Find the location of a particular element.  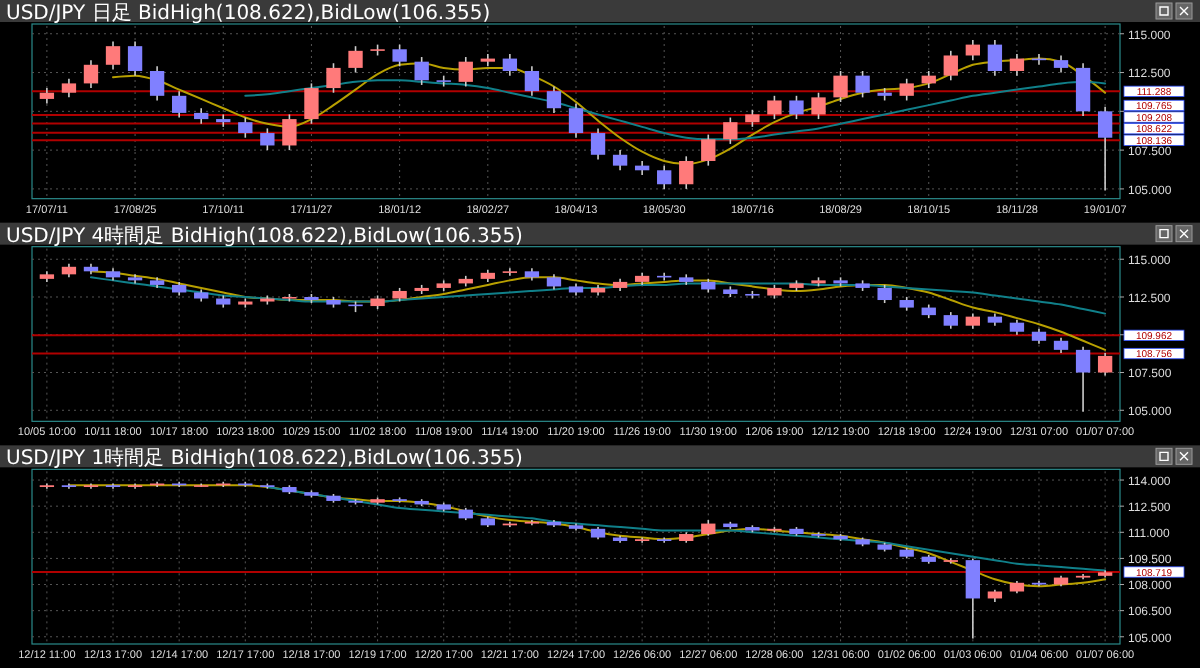

chart-title: USD/JPY 1時間足 BidHigh(108.622),BidLow(106.355) is located at coordinates (265, 458).